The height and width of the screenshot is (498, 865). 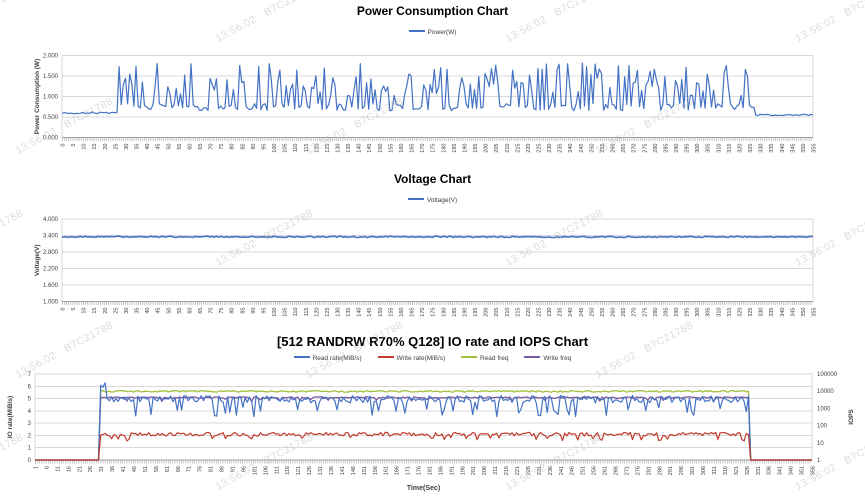 I want to click on svg-text: 2, so click(x=30, y=436).